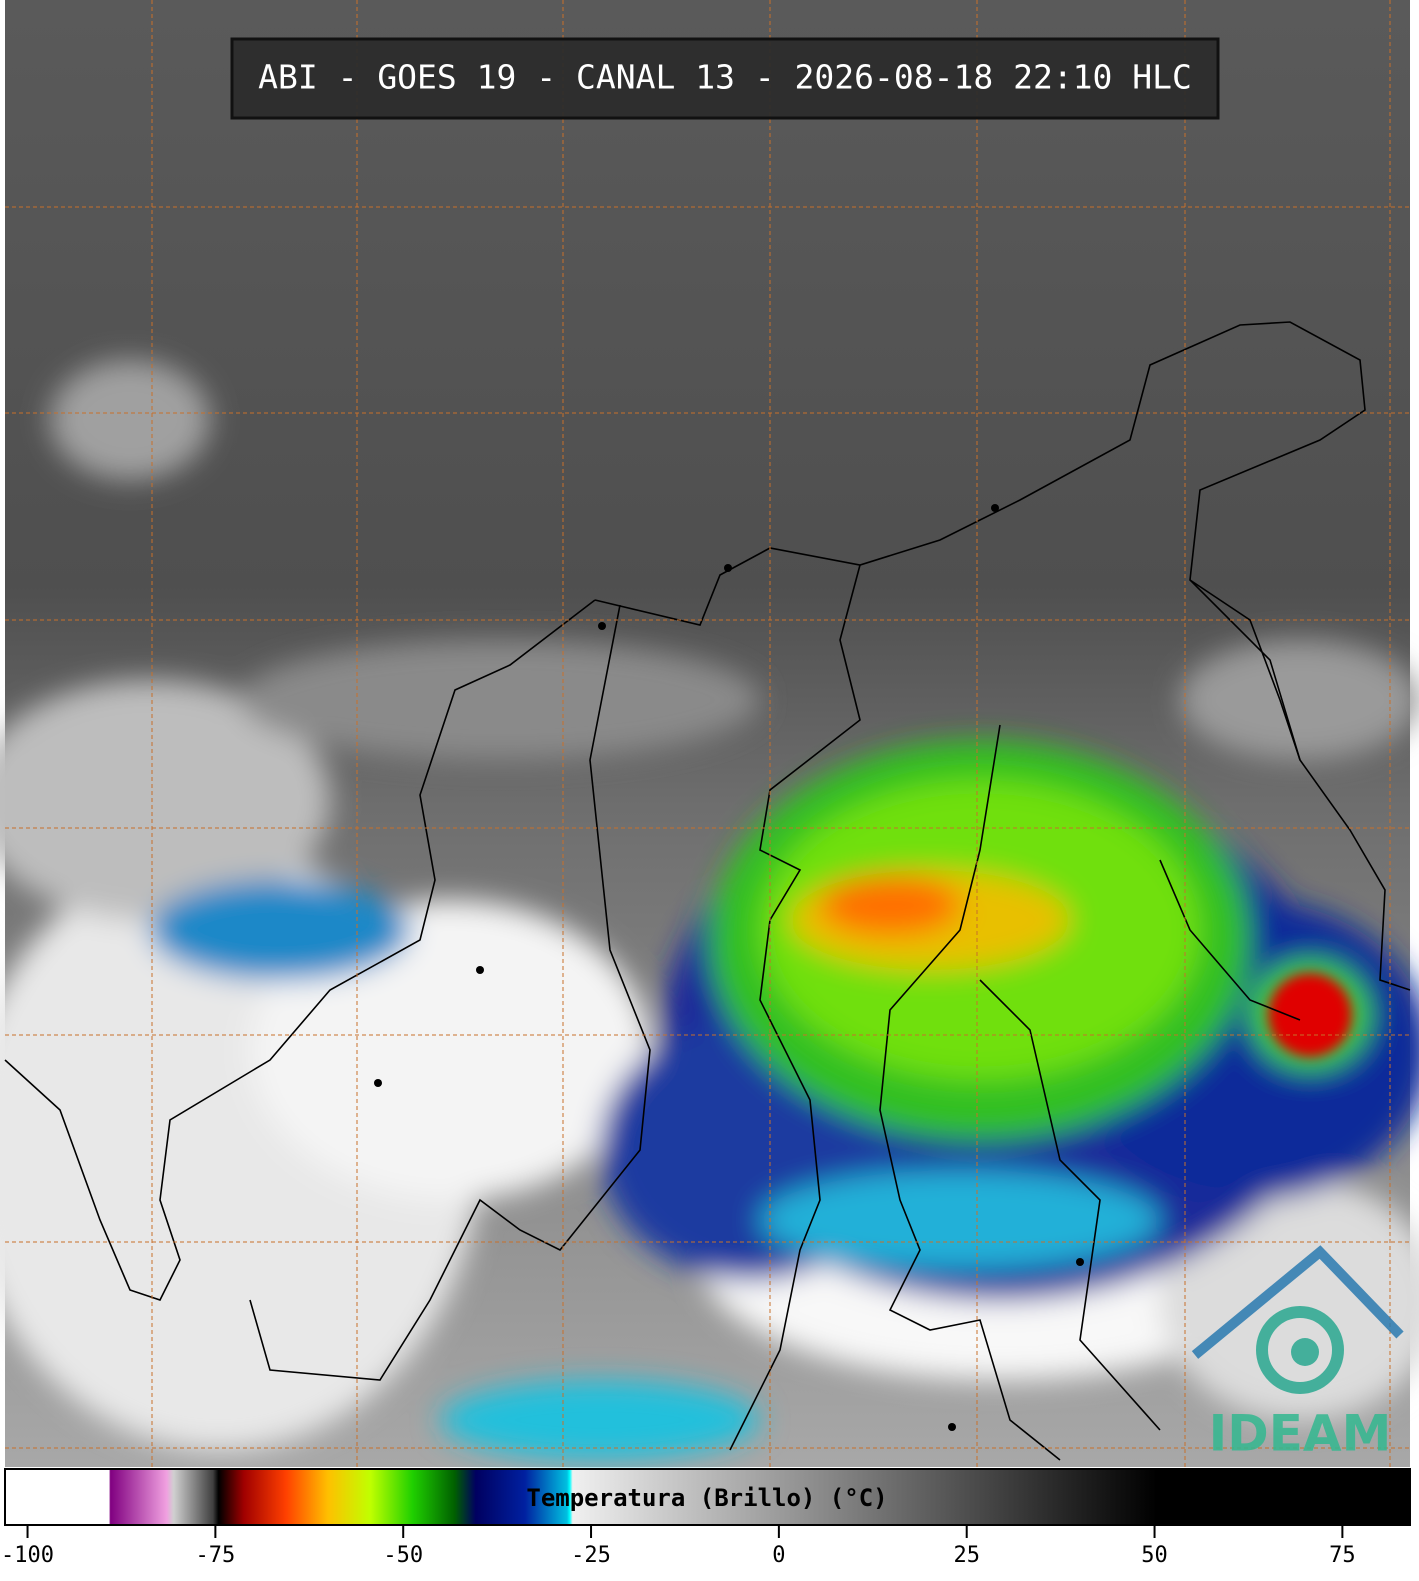 Image resolution: width=1419 pixels, height=1581 pixels. Describe the element at coordinates (966, 1555) in the screenshot. I see `tick-label: 25` at that location.